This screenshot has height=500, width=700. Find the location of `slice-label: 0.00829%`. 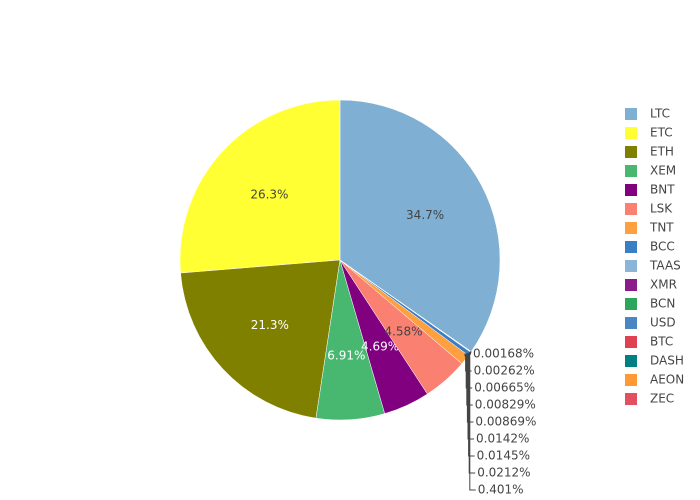

slice-label: 0.00829% is located at coordinates (505, 405).